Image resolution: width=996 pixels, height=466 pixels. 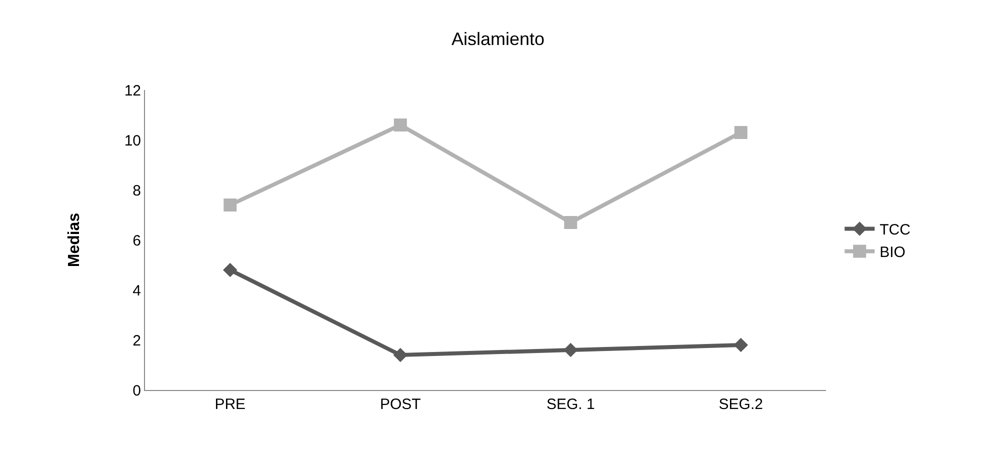 I want to click on x-tick-label: POST, so click(x=400, y=404).